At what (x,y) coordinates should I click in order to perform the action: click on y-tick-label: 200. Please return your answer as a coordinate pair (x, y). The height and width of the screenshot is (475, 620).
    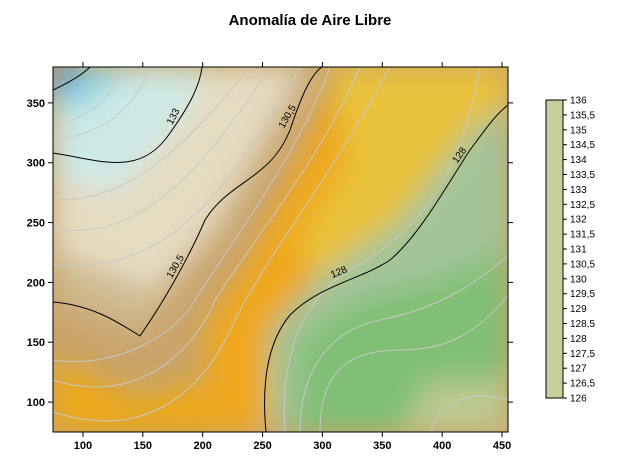
    Looking at the image, I should click on (36, 283).